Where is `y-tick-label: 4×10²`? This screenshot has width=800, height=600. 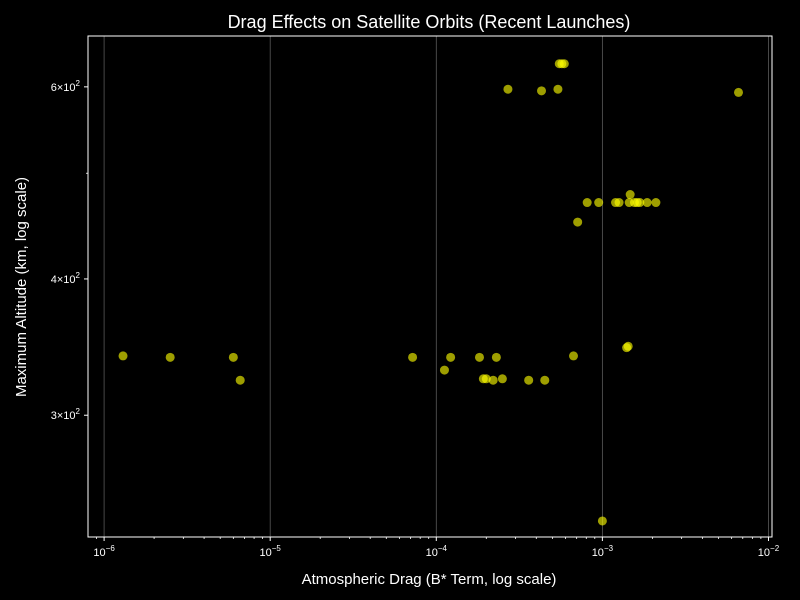
y-tick-label: 4×10² is located at coordinates (66, 278).